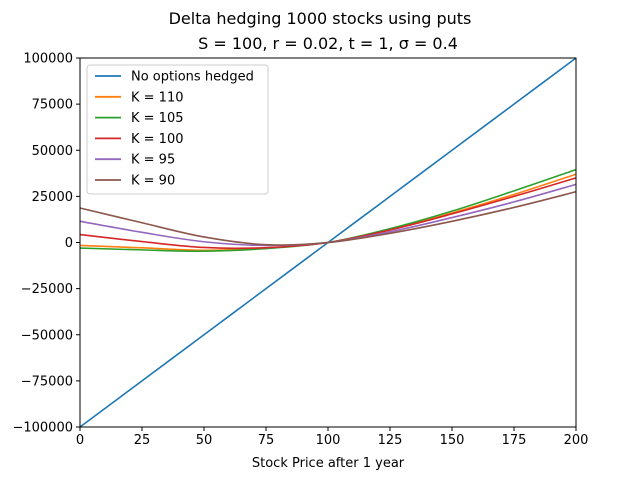  What do you see at coordinates (328, 43) in the screenshot?
I see `chart-subtitle: S = 100, r = 0.02, t = 1, σ = 0.4` at bounding box center [328, 43].